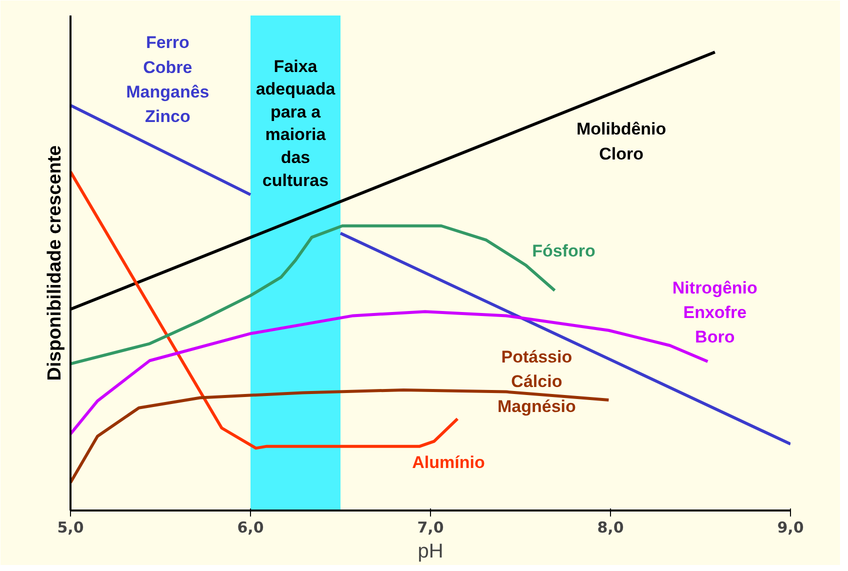  Describe the element at coordinates (790, 527) in the screenshot. I see `x-tick-label: 9,0` at that location.